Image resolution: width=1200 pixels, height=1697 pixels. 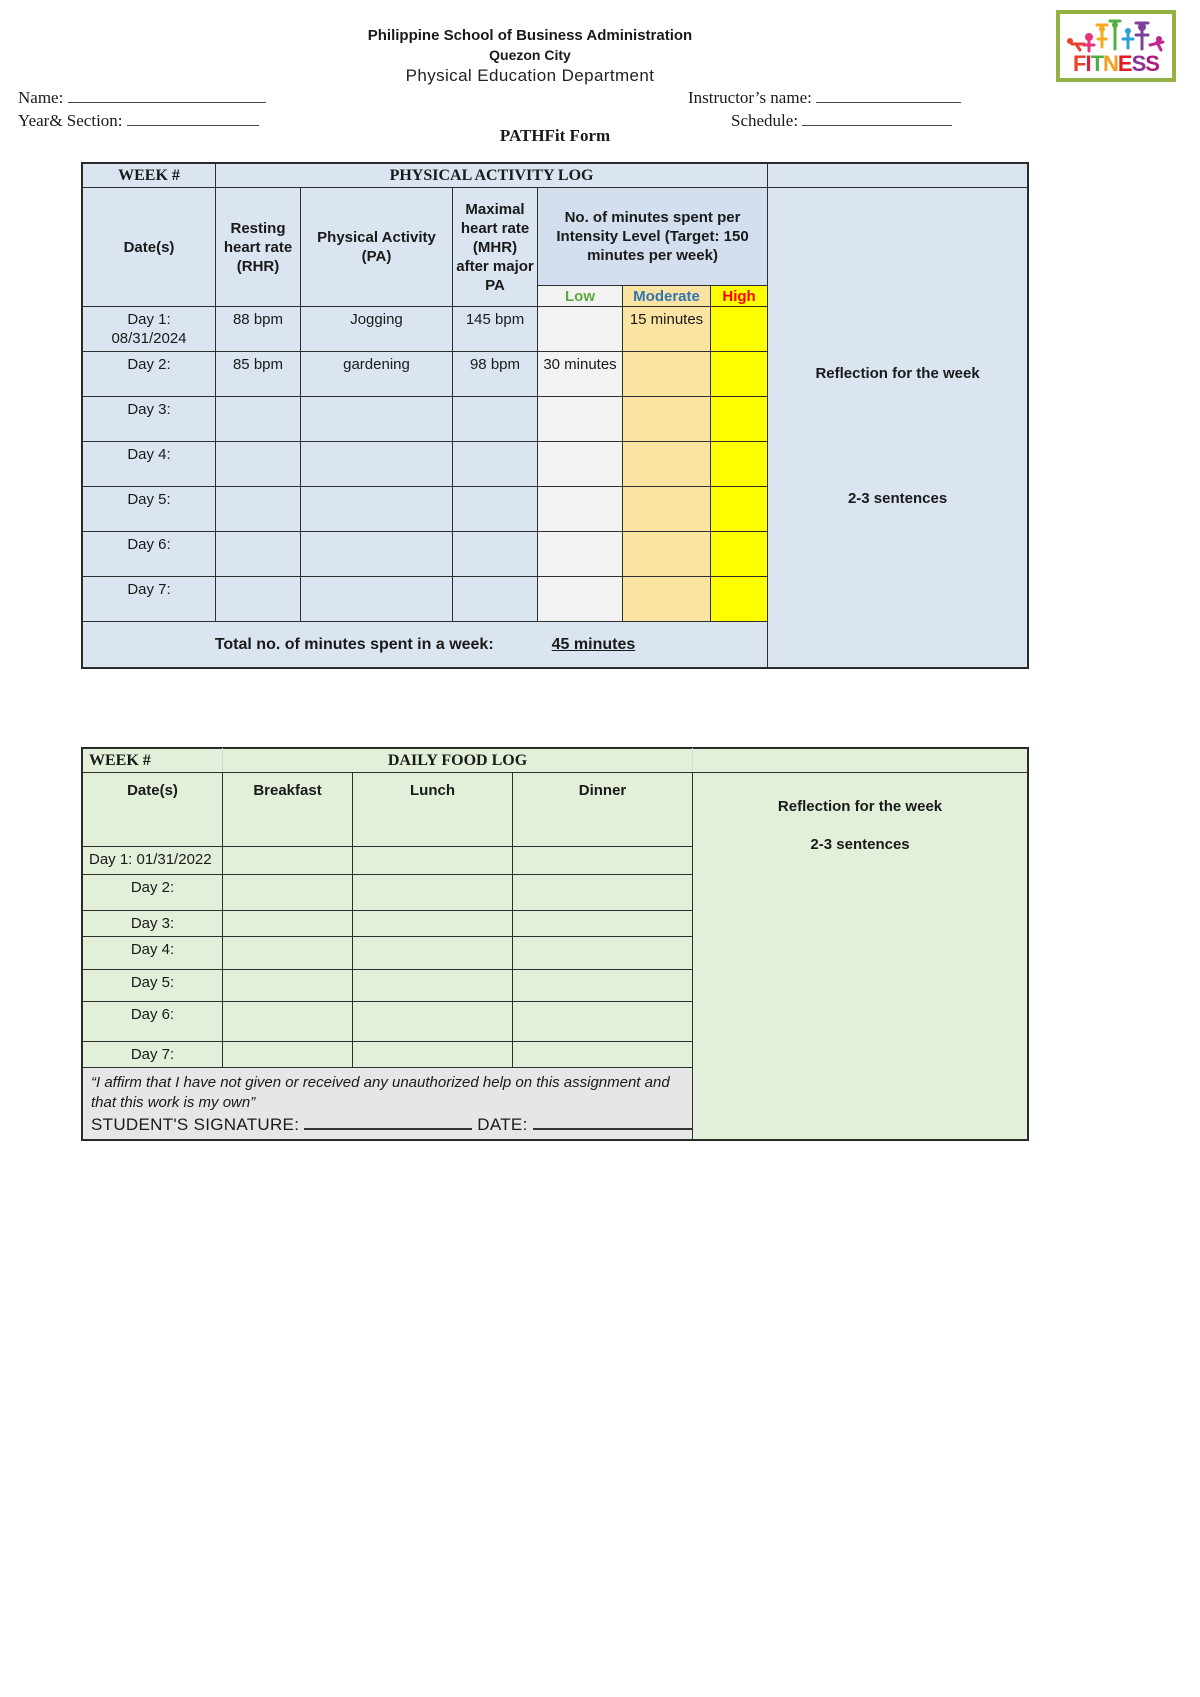 I want to click on reflection-placeholder: 2-3 sentences, so click(x=860, y=844).